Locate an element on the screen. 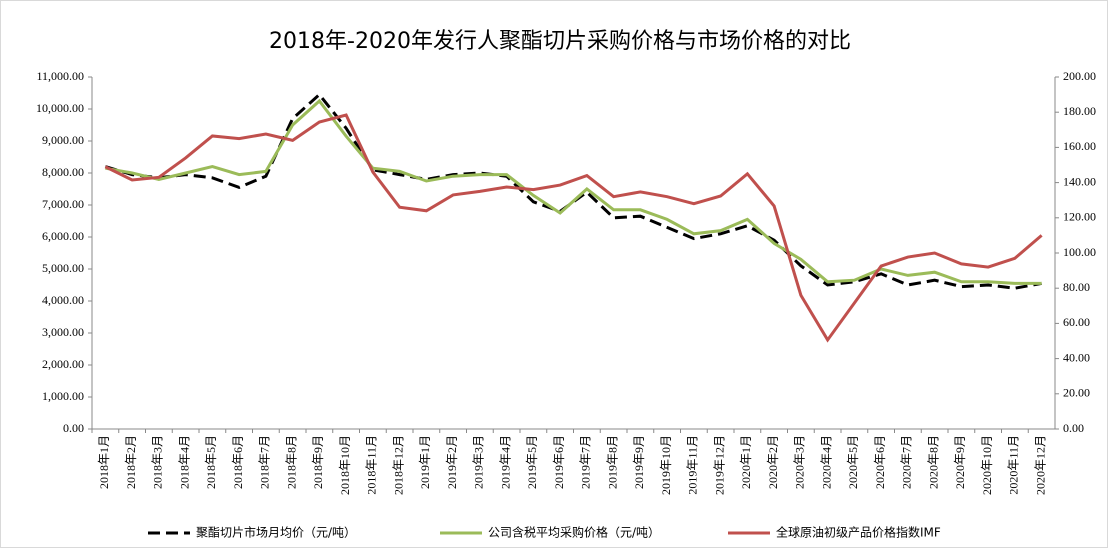 The width and height of the screenshot is (1108, 548). legend-label: 公司含税平均采购价格（元/吨） is located at coordinates (574, 532).